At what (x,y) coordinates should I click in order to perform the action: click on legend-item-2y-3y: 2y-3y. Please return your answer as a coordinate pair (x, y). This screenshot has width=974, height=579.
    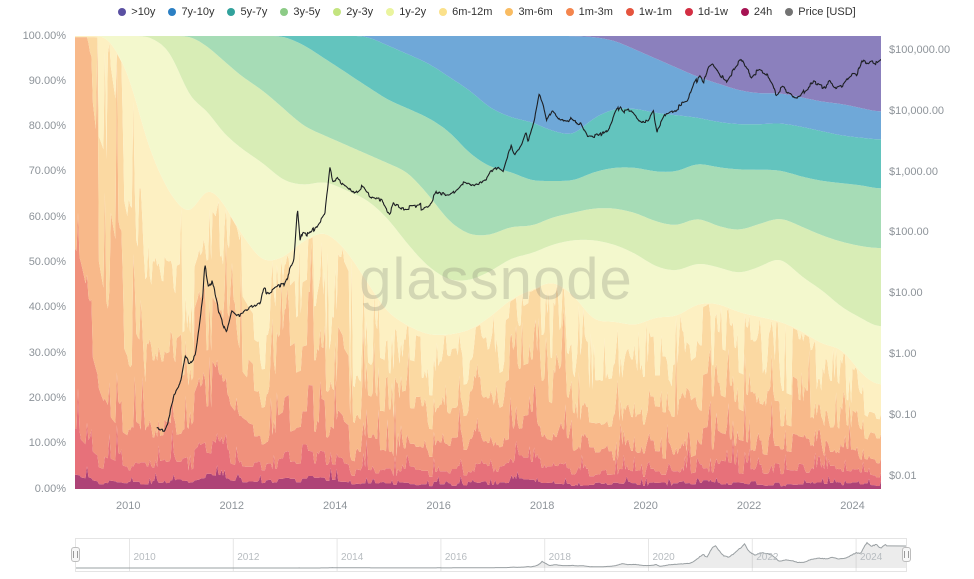
    Looking at the image, I should click on (353, 12).